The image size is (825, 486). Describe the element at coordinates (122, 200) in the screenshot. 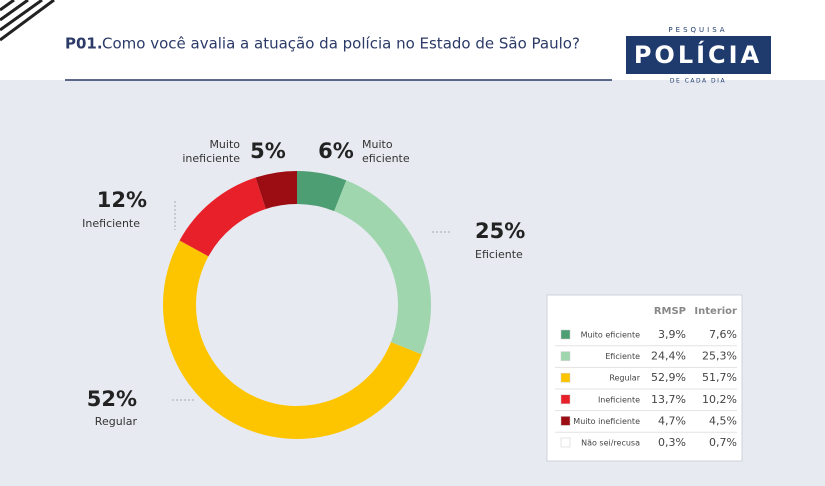

I see `value-label: 12%` at that location.